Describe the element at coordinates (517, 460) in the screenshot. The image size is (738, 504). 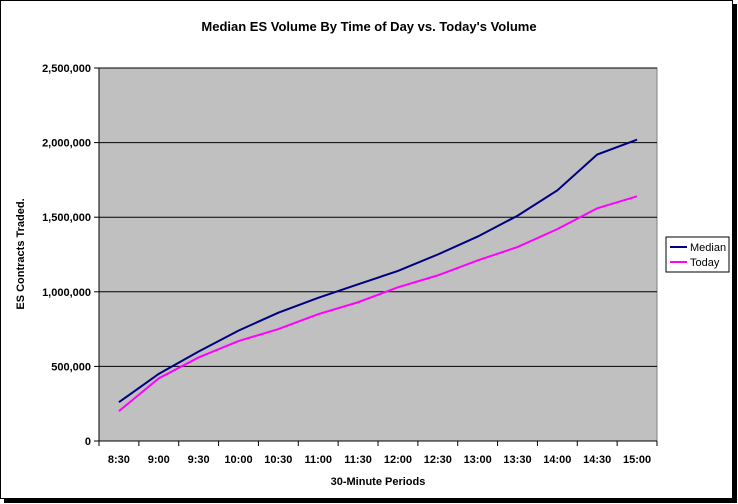
I see `x-tick-label: 13:30` at that location.